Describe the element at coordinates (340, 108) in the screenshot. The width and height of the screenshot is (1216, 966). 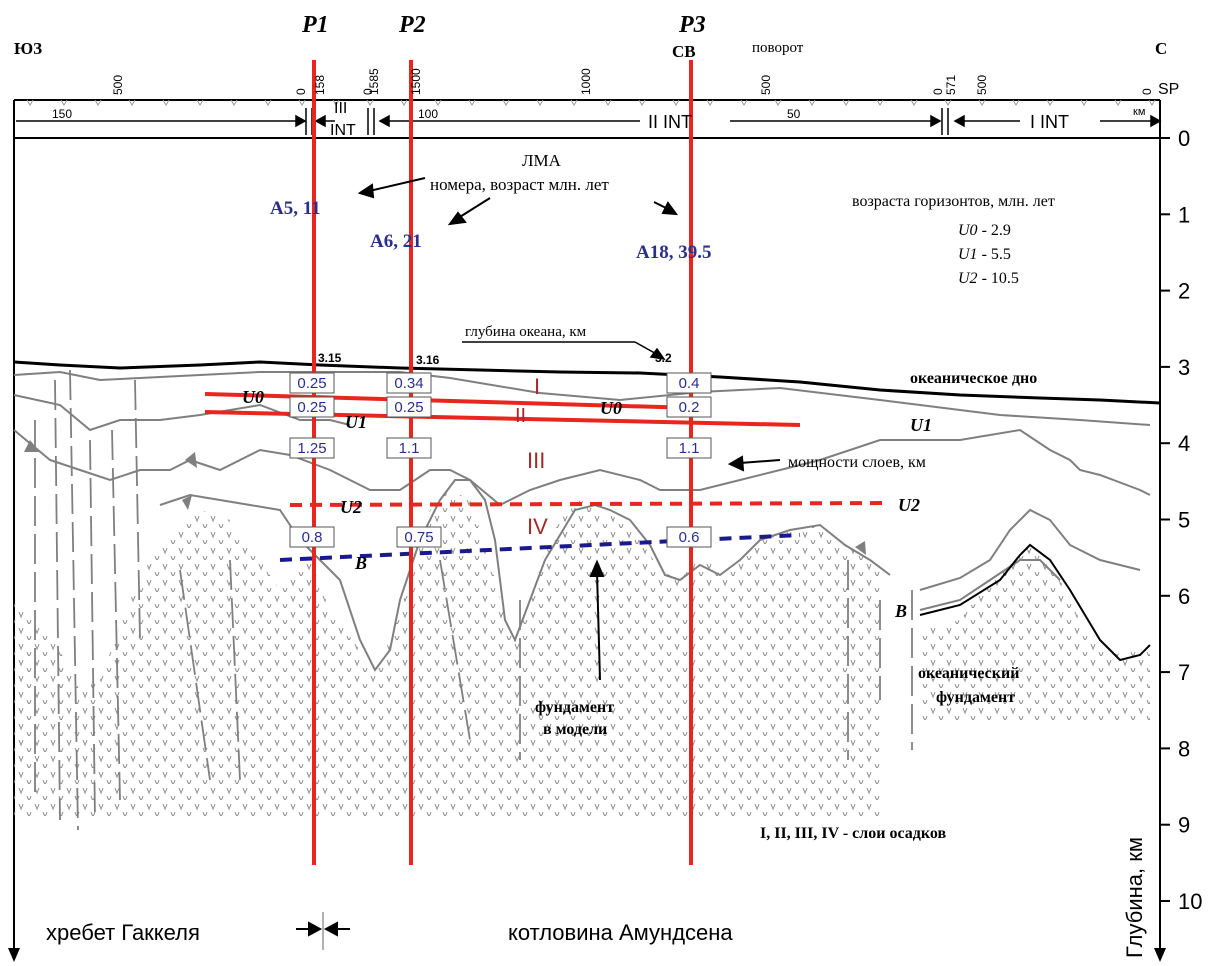
I see `interval-iii: III` at that location.